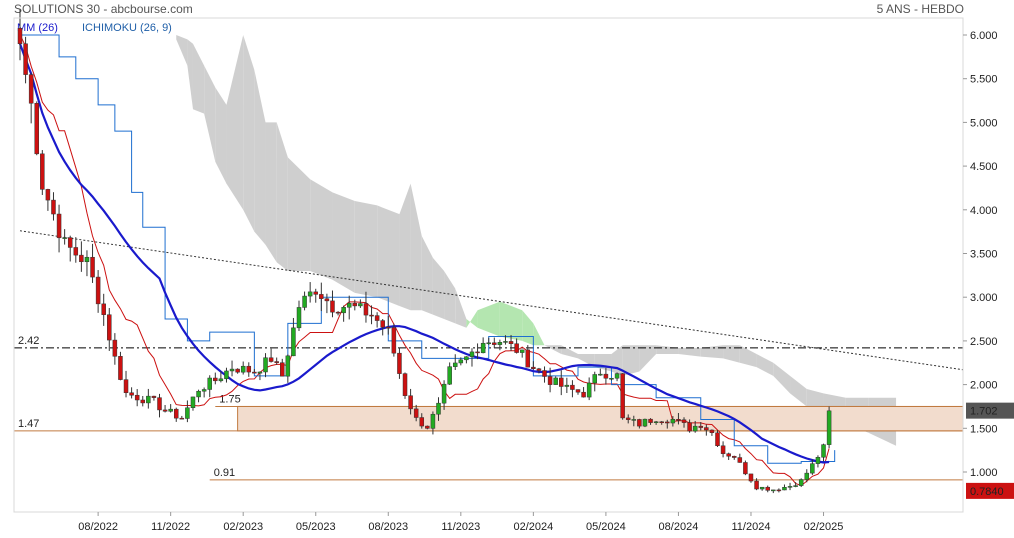 Image resolution: width=1014 pixels, height=538 pixels. What do you see at coordinates (984, 342) in the screenshot?
I see `y-tick-label: 2.500` at bounding box center [984, 342].